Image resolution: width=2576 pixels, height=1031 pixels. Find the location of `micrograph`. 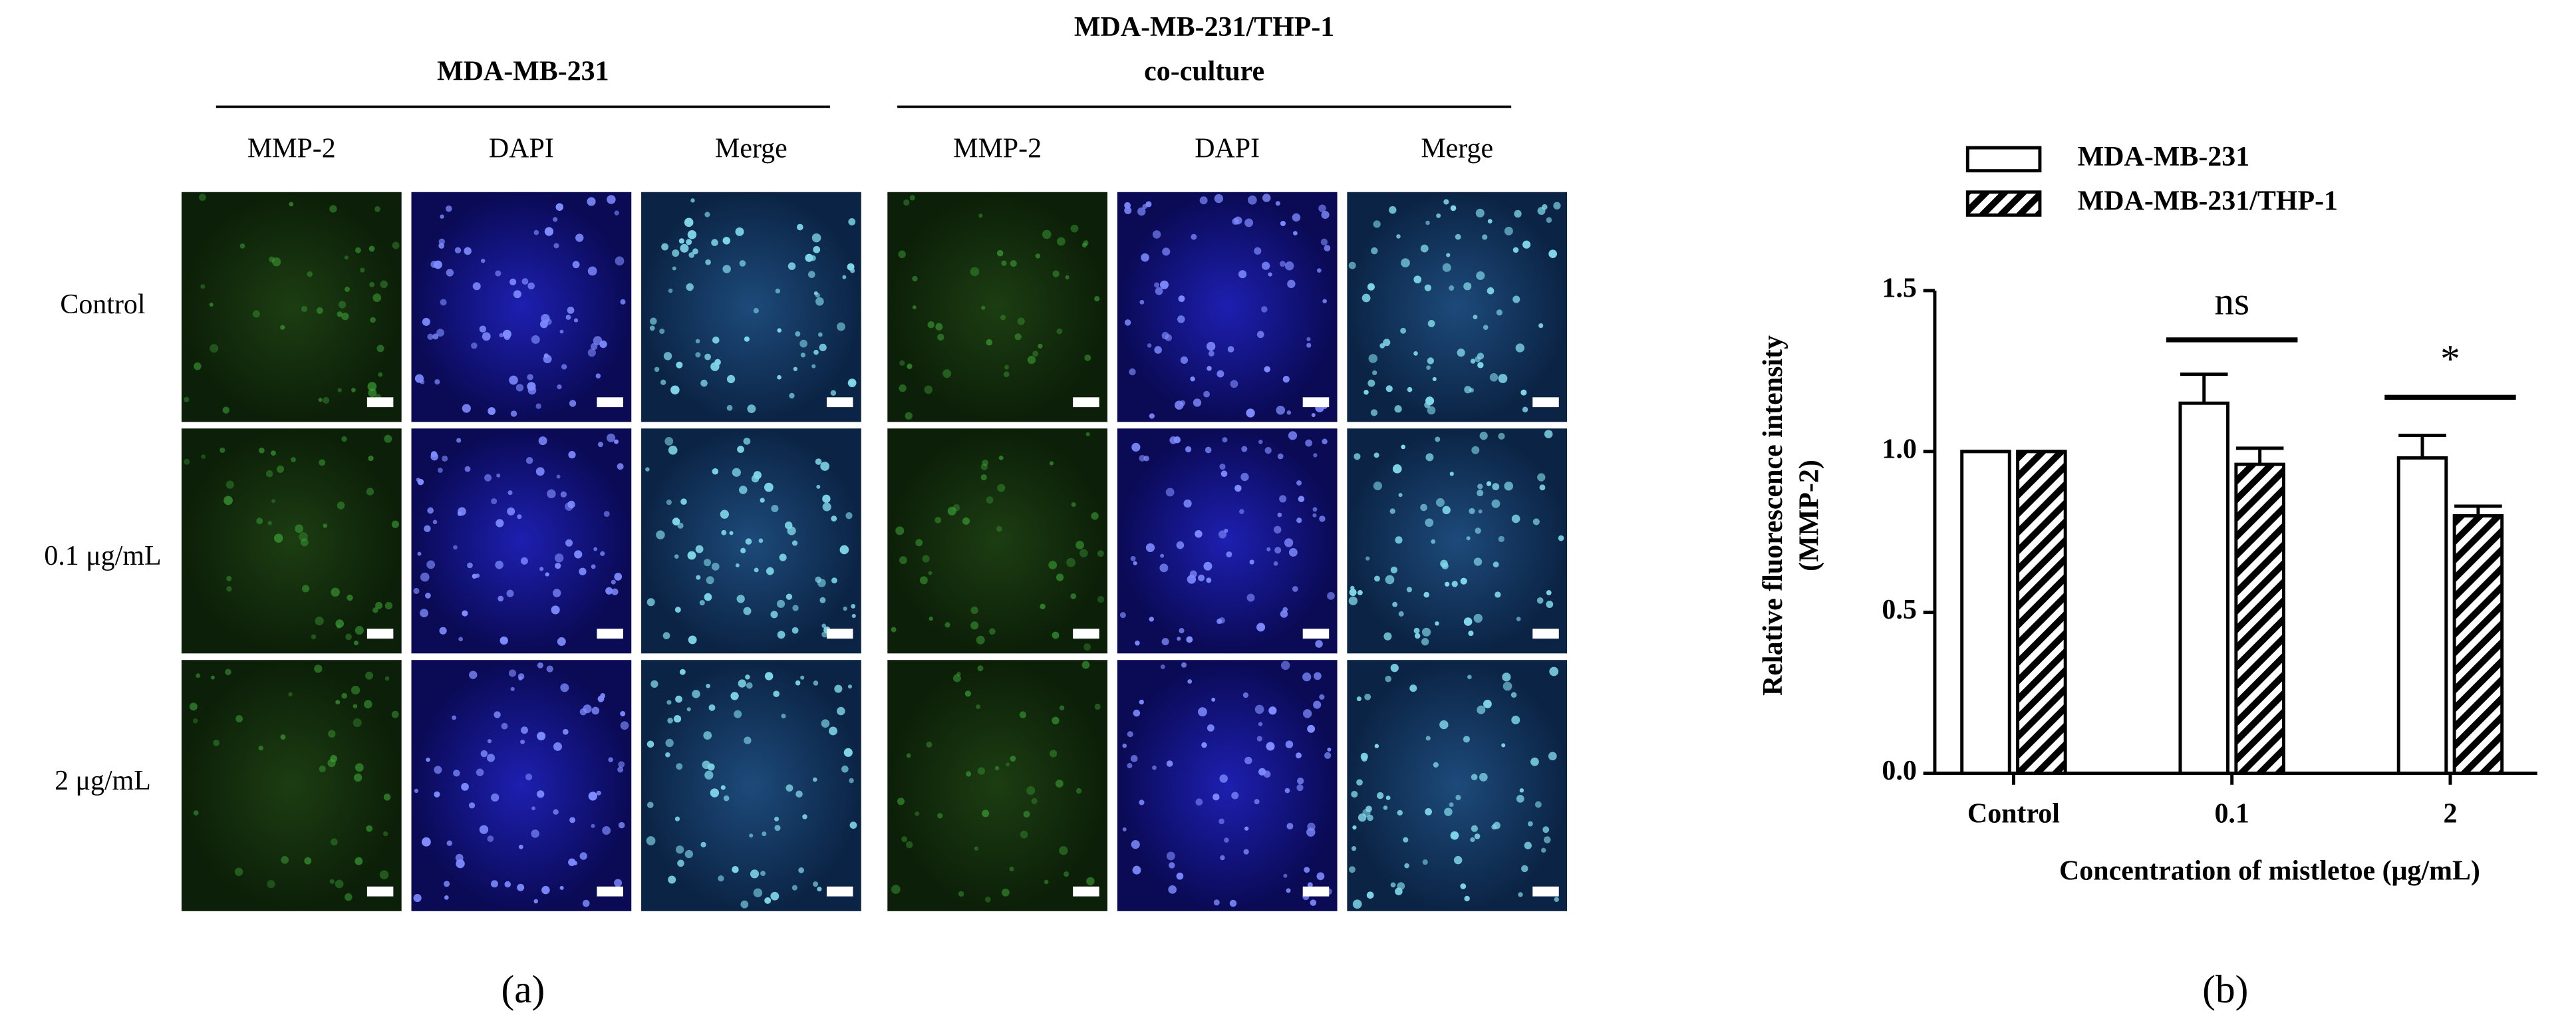

micrograph is located at coordinates (751, 307).